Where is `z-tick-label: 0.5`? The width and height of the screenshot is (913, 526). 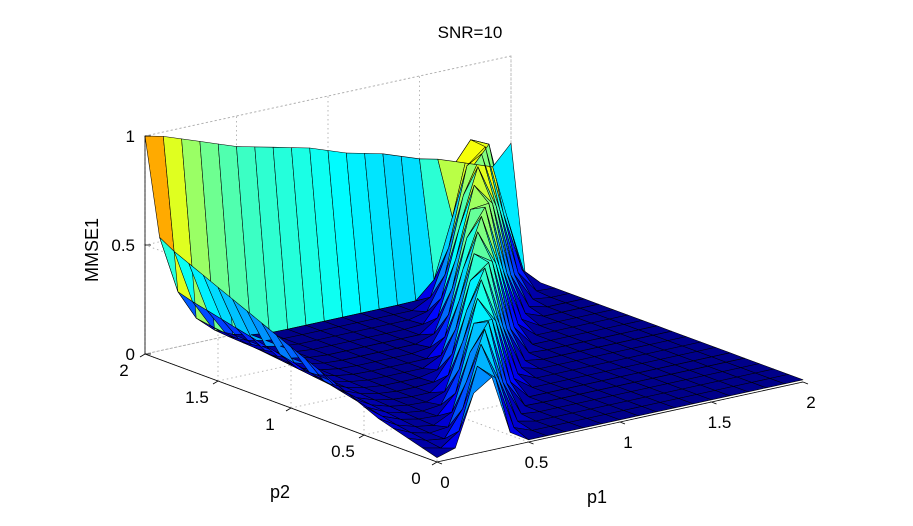 z-tick-label: 0.5 is located at coordinates (123, 245).